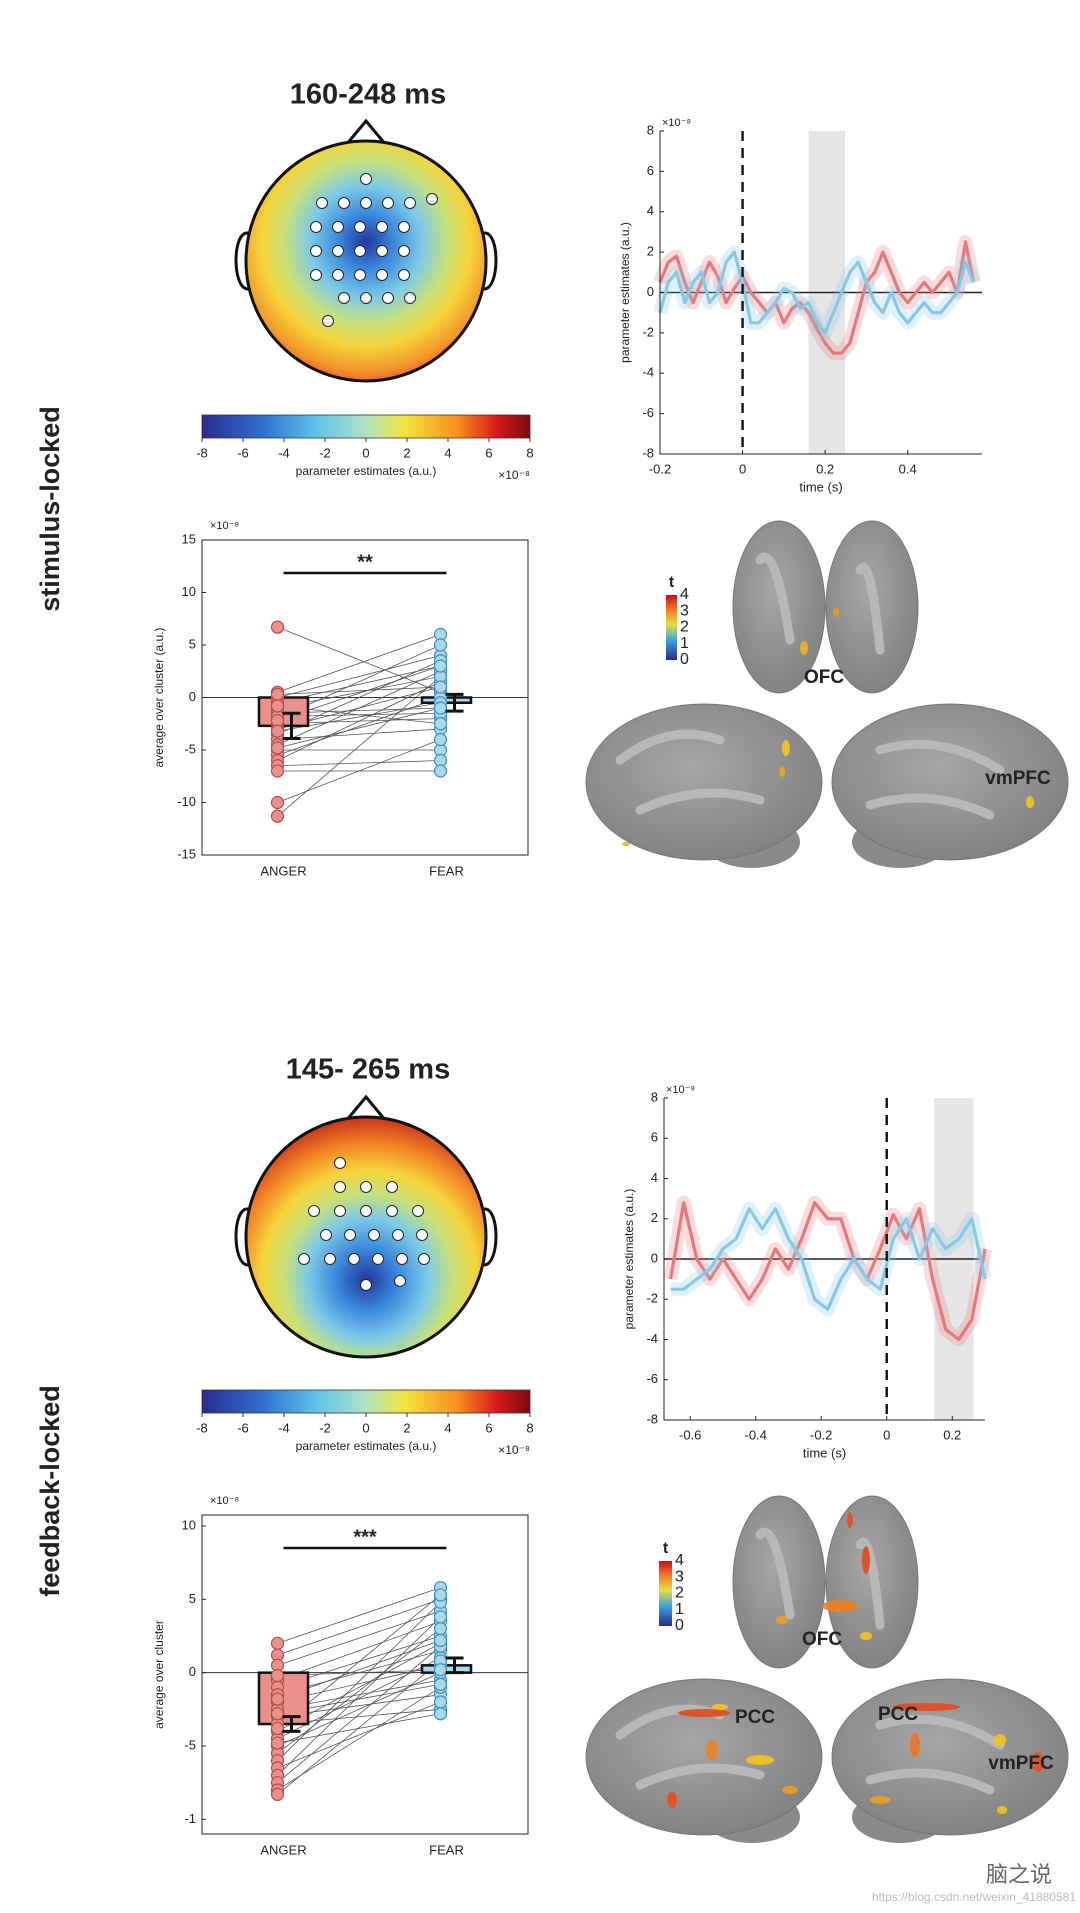  I want to click on colorbar-scale: ×10⁻⁸, so click(514, 475).